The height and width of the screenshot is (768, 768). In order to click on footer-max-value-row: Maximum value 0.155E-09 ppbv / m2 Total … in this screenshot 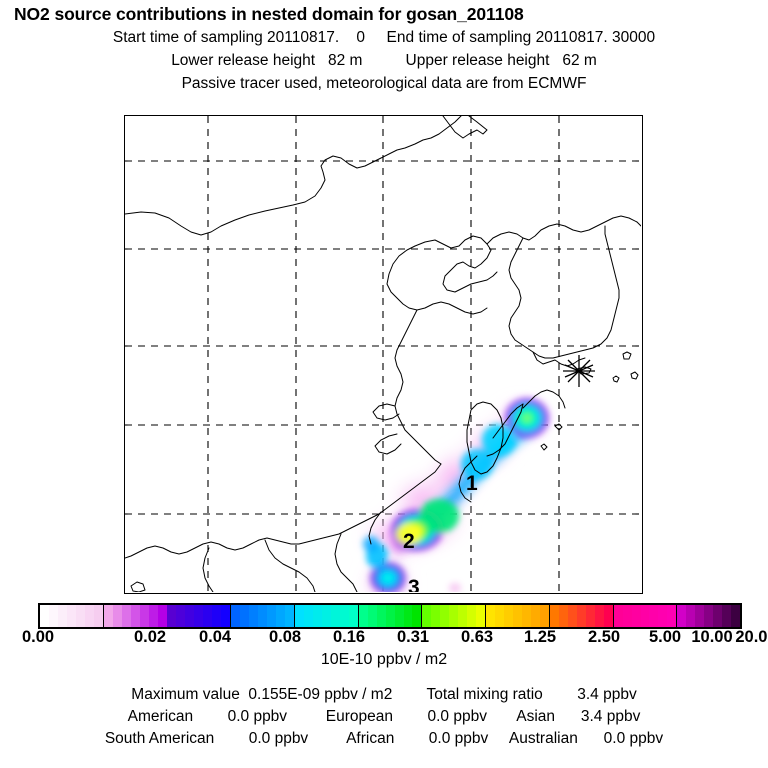, I will do `click(384, 694)`.